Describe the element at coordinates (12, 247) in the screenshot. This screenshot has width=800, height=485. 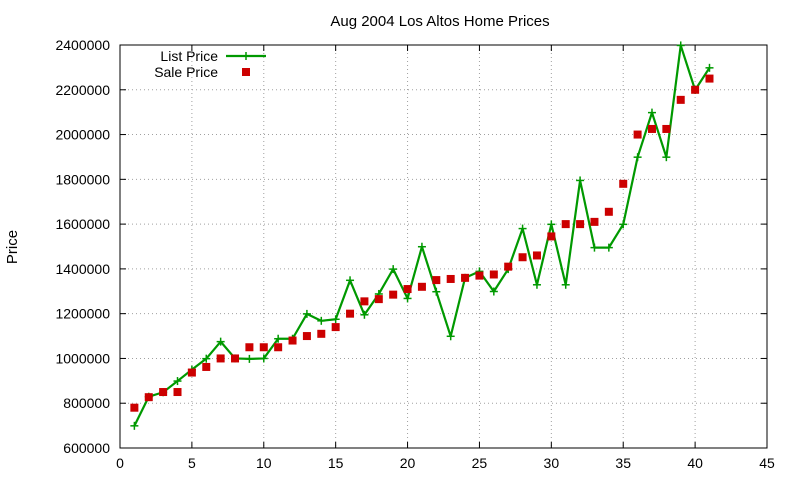
I see `y-axis-label: Price` at that location.